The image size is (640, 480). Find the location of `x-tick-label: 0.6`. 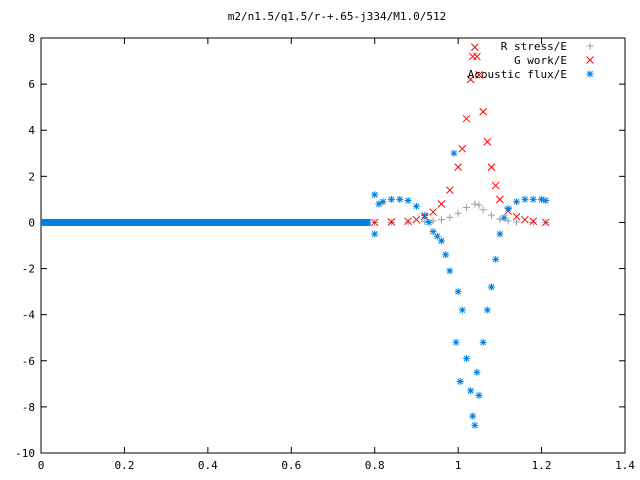

x-tick-label: 0.6 is located at coordinates (291, 465).